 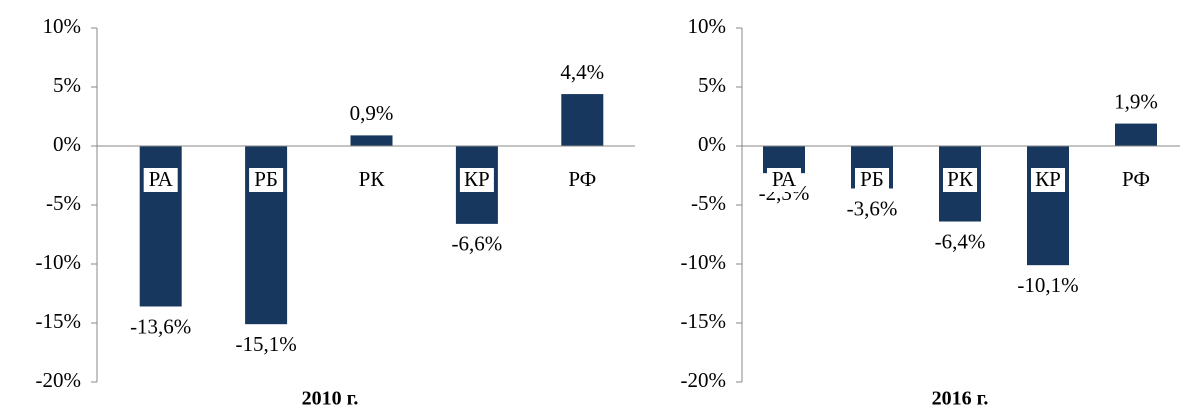 I want to click on chart-title: 2010 г., so click(x=330, y=399).